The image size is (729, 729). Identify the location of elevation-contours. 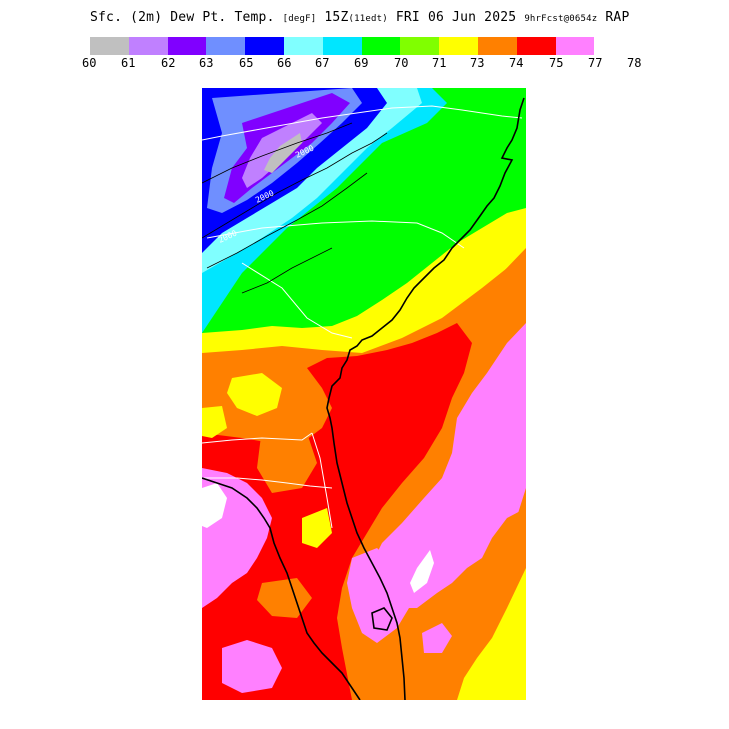
(295, 208).